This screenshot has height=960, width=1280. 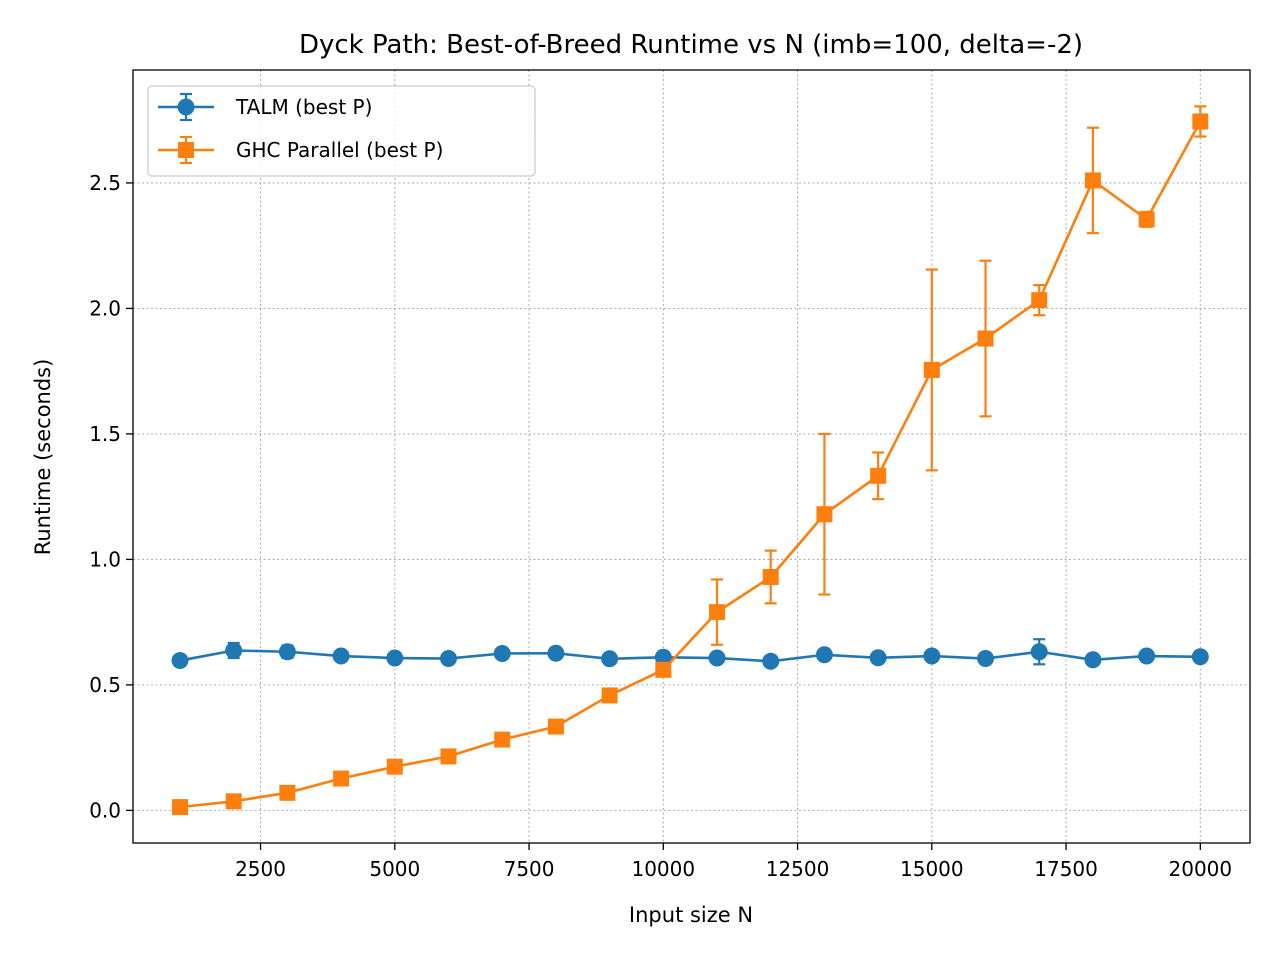 I want to click on legend-label: GHC Parallel (best P), so click(x=339, y=150).